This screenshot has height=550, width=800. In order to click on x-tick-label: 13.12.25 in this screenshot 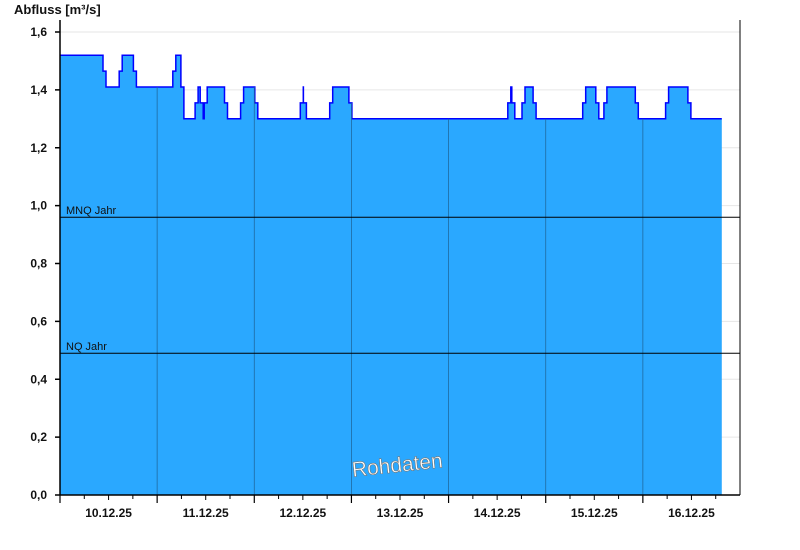, I will do `click(400, 513)`.